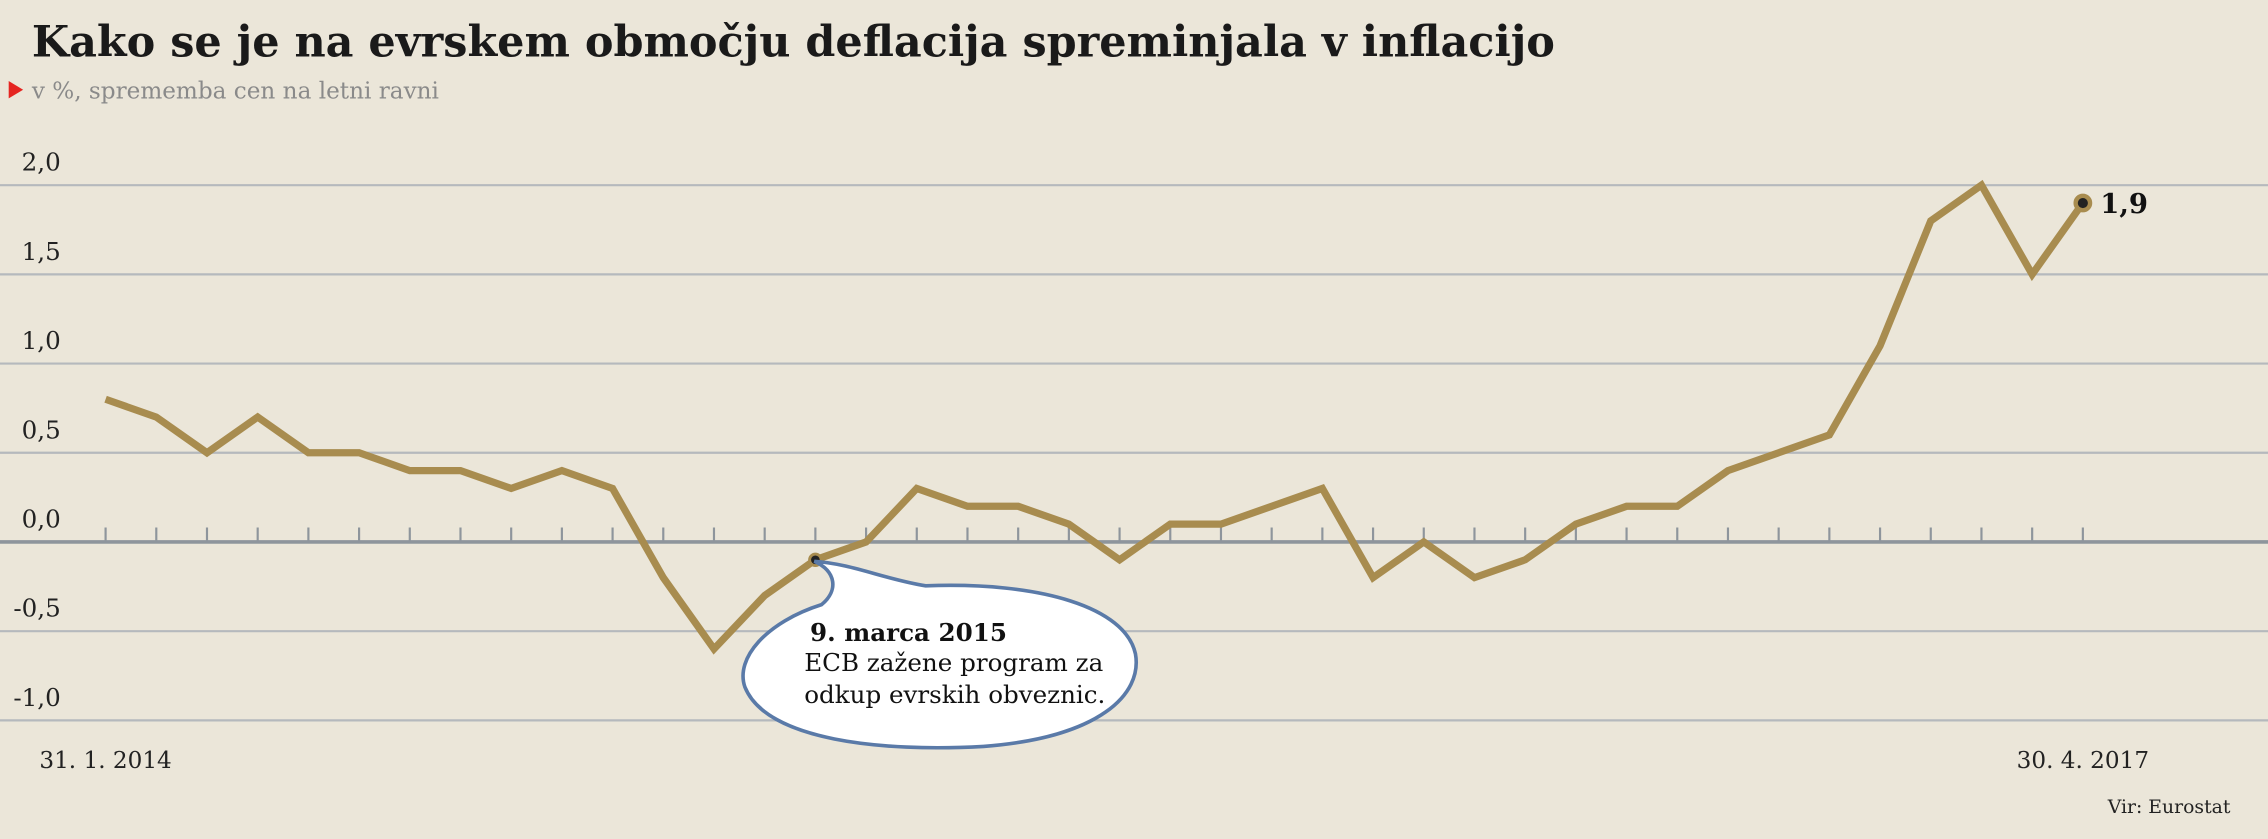 This screenshot has width=2268, height=839. I want to click on subtitle-marker, so click(16, 90).